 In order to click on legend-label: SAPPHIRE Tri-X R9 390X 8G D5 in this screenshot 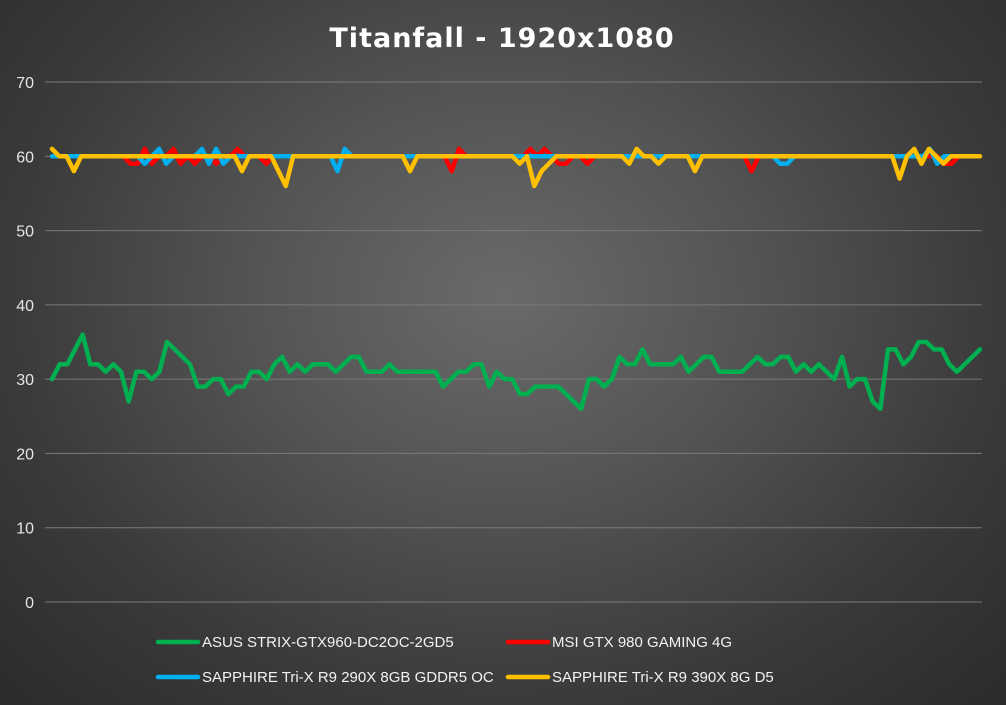, I will do `click(663, 677)`.